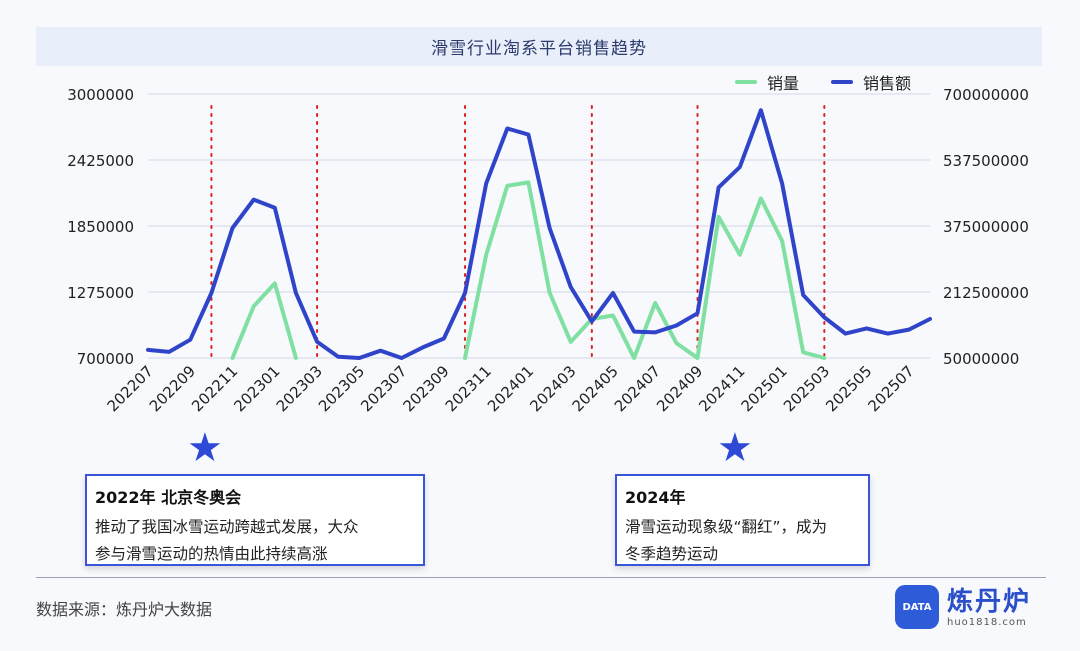 The width and height of the screenshot is (1080, 651). Describe the element at coordinates (541, 577) in the screenshot. I see `footer-divider` at that location.